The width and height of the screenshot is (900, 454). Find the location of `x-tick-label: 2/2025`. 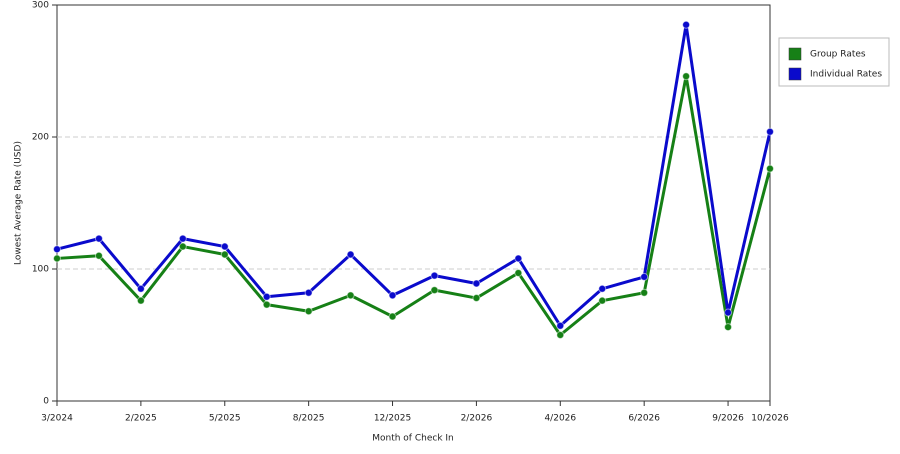

x-tick-label: 2/2025 is located at coordinates (141, 419).